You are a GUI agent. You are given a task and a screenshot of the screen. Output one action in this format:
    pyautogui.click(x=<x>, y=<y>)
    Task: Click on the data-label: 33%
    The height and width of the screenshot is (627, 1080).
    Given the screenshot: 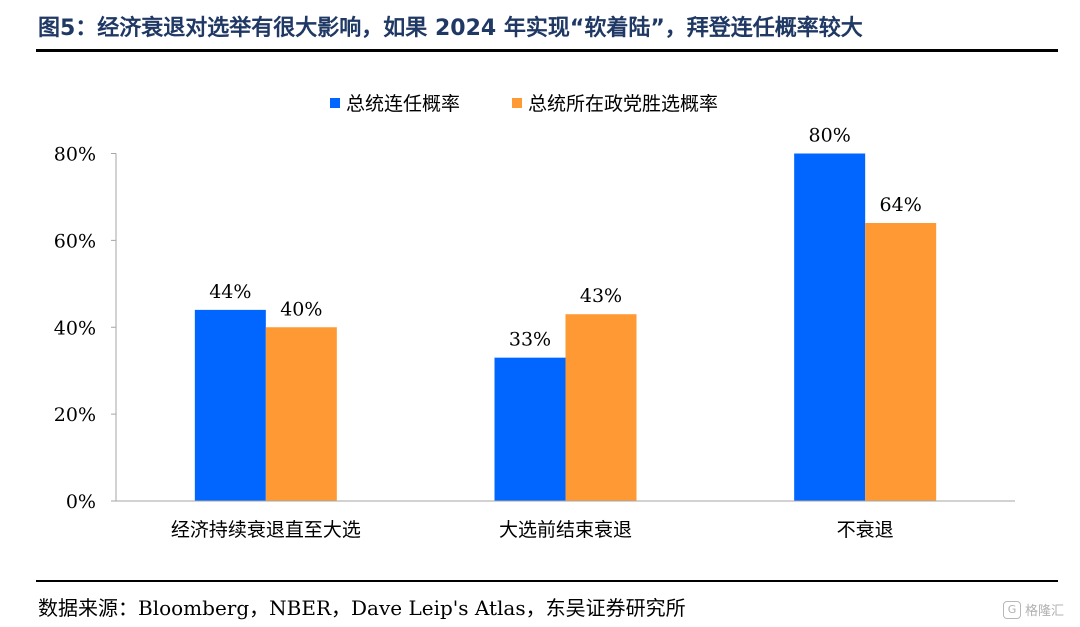 What is the action you would take?
    pyautogui.click(x=530, y=340)
    